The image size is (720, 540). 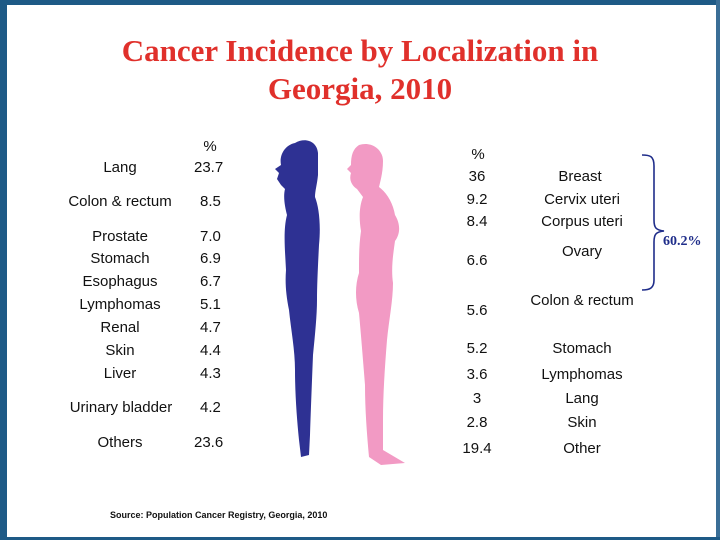 What do you see at coordinates (210, 281) in the screenshot?
I see `male-value-esophagus: 6.7` at bounding box center [210, 281].